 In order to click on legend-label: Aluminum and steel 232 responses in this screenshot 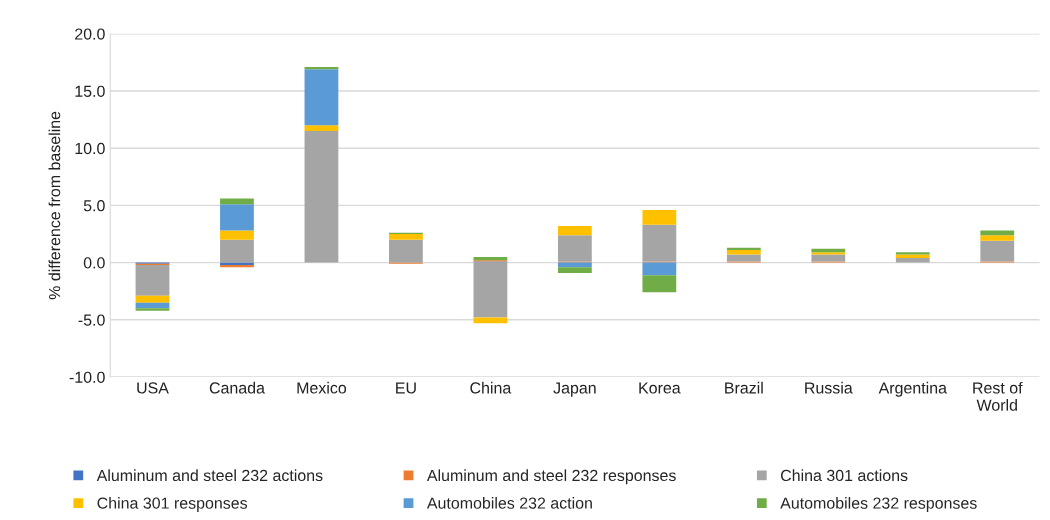, I will do `click(551, 477)`.